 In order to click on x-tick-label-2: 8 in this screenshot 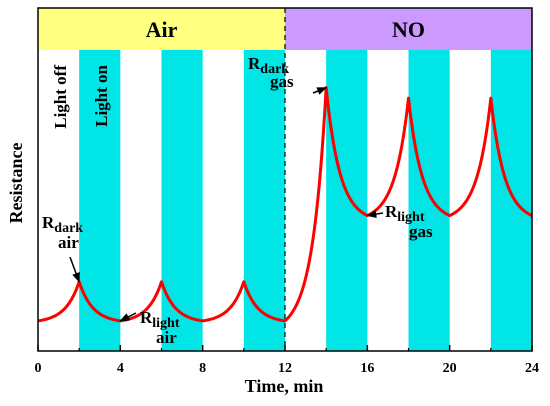, I will do `click(202, 368)`.